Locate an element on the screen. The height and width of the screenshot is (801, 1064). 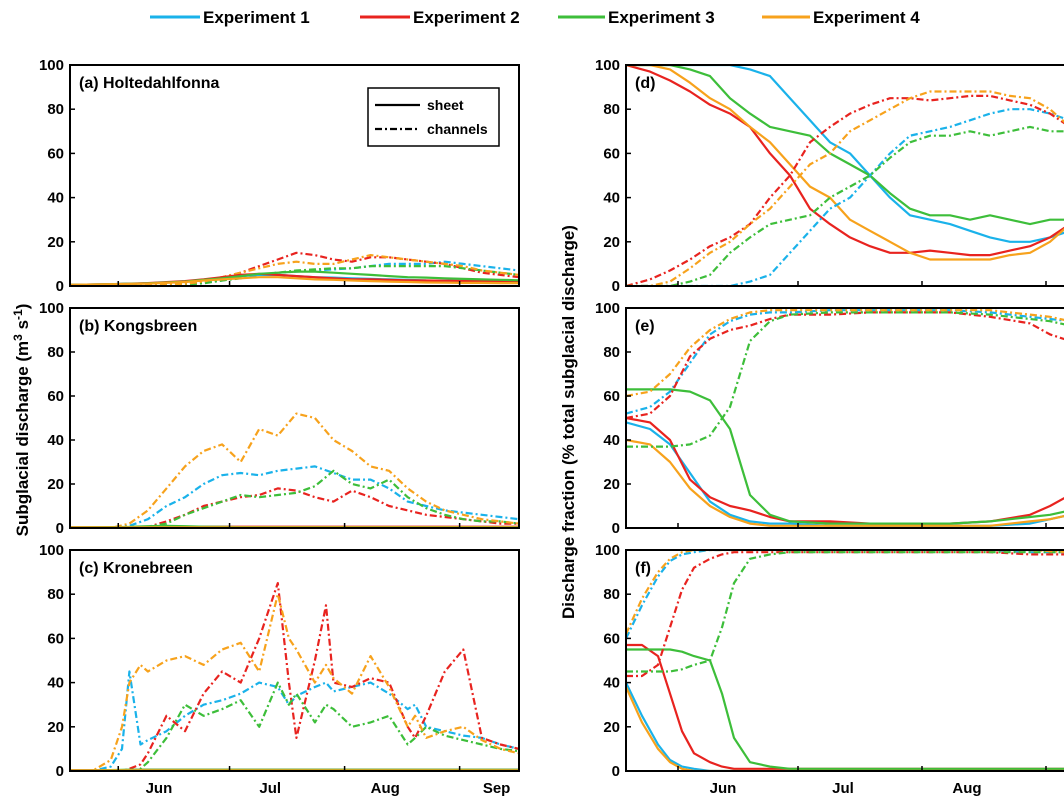
x-tick-label: Jul is located at coordinates (843, 788).